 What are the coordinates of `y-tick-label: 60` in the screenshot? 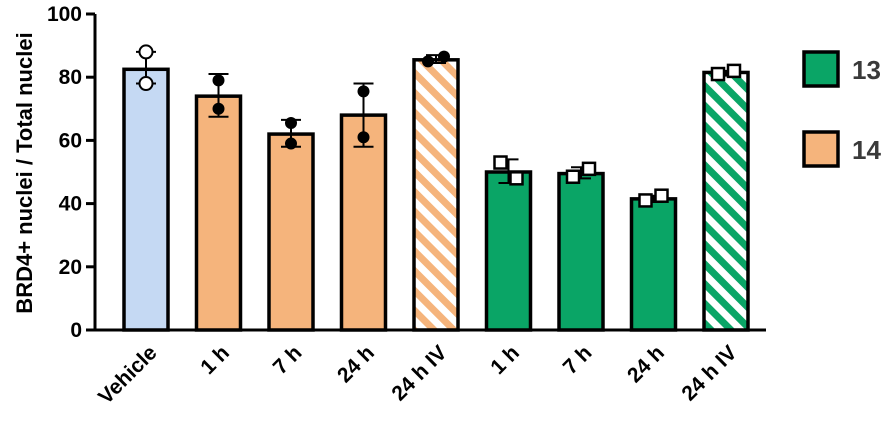 It's located at (70, 140).